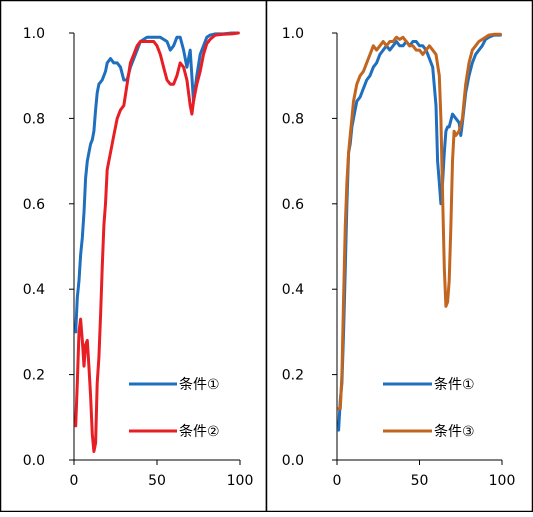 Image resolution: width=533 pixels, height=517 pixels. Describe the element at coordinates (199, 431) in the screenshot. I see `legend-label-2: 条件②` at that location.